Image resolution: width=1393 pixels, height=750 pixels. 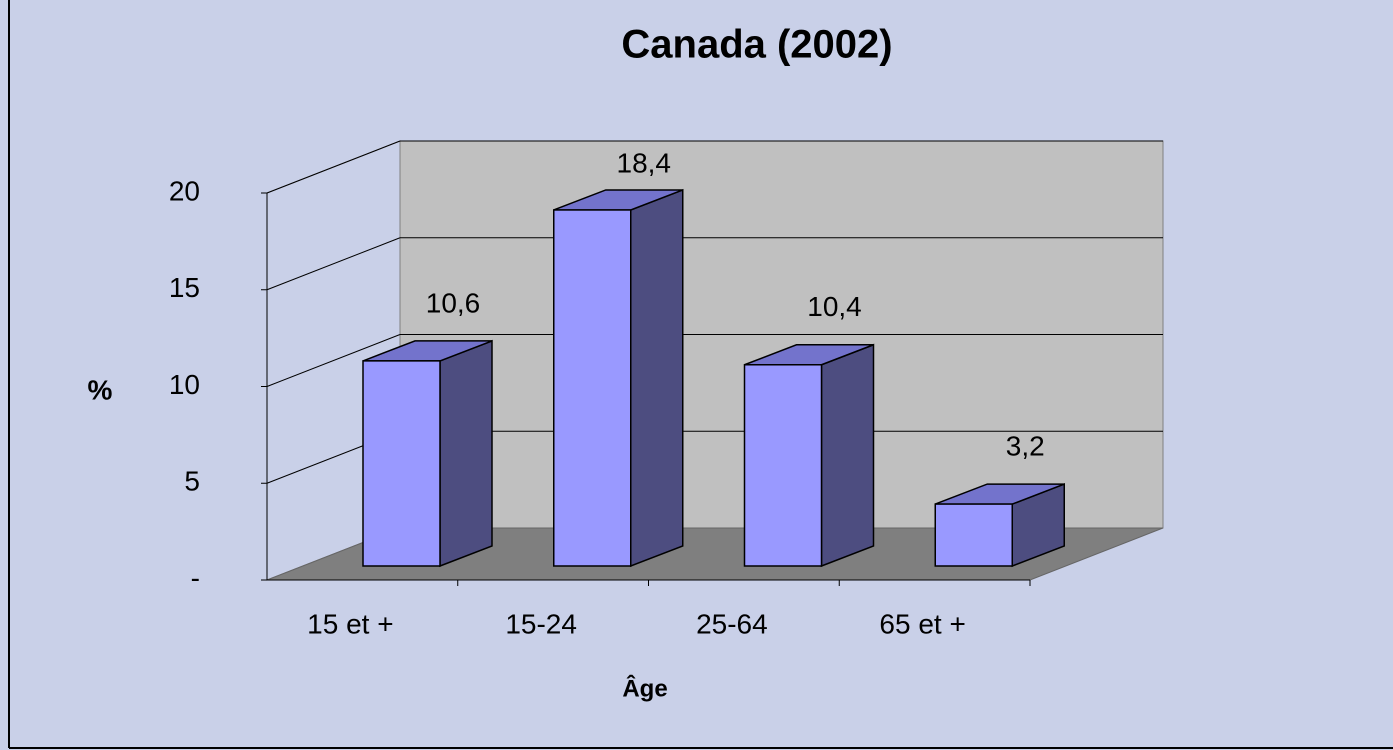 What do you see at coordinates (192, 481) in the screenshot?
I see `y-tick-label: 5` at bounding box center [192, 481].